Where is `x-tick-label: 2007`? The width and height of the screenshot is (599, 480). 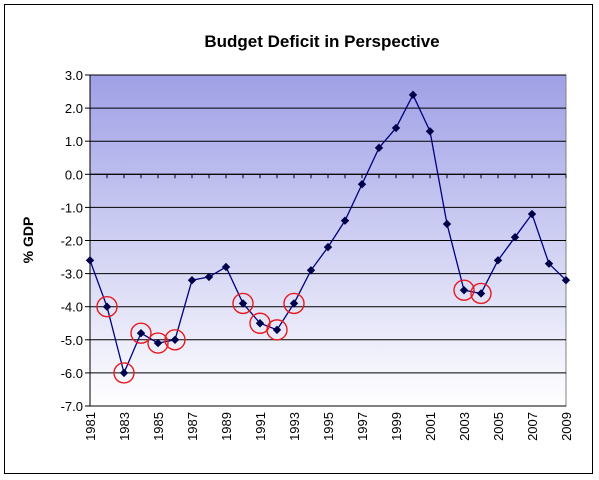
x-tick-label: 2007 is located at coordinates (532, 426).